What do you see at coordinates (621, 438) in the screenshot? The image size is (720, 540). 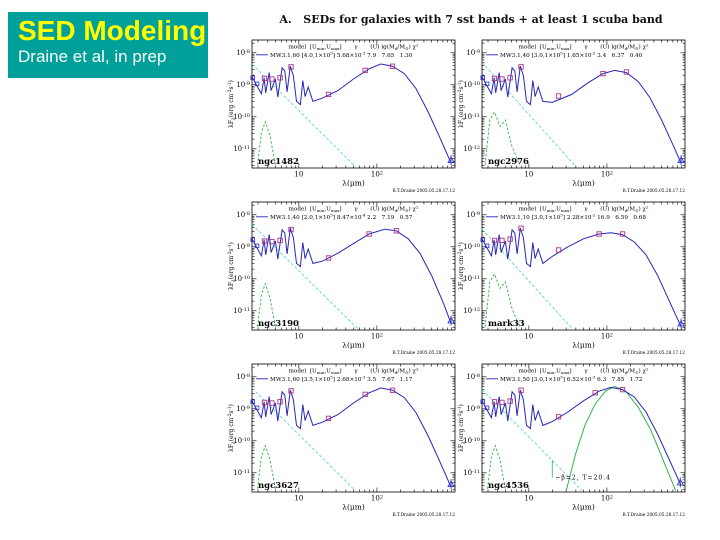 I see `blackbody-fit-curve` at bounding box center [621, 438].